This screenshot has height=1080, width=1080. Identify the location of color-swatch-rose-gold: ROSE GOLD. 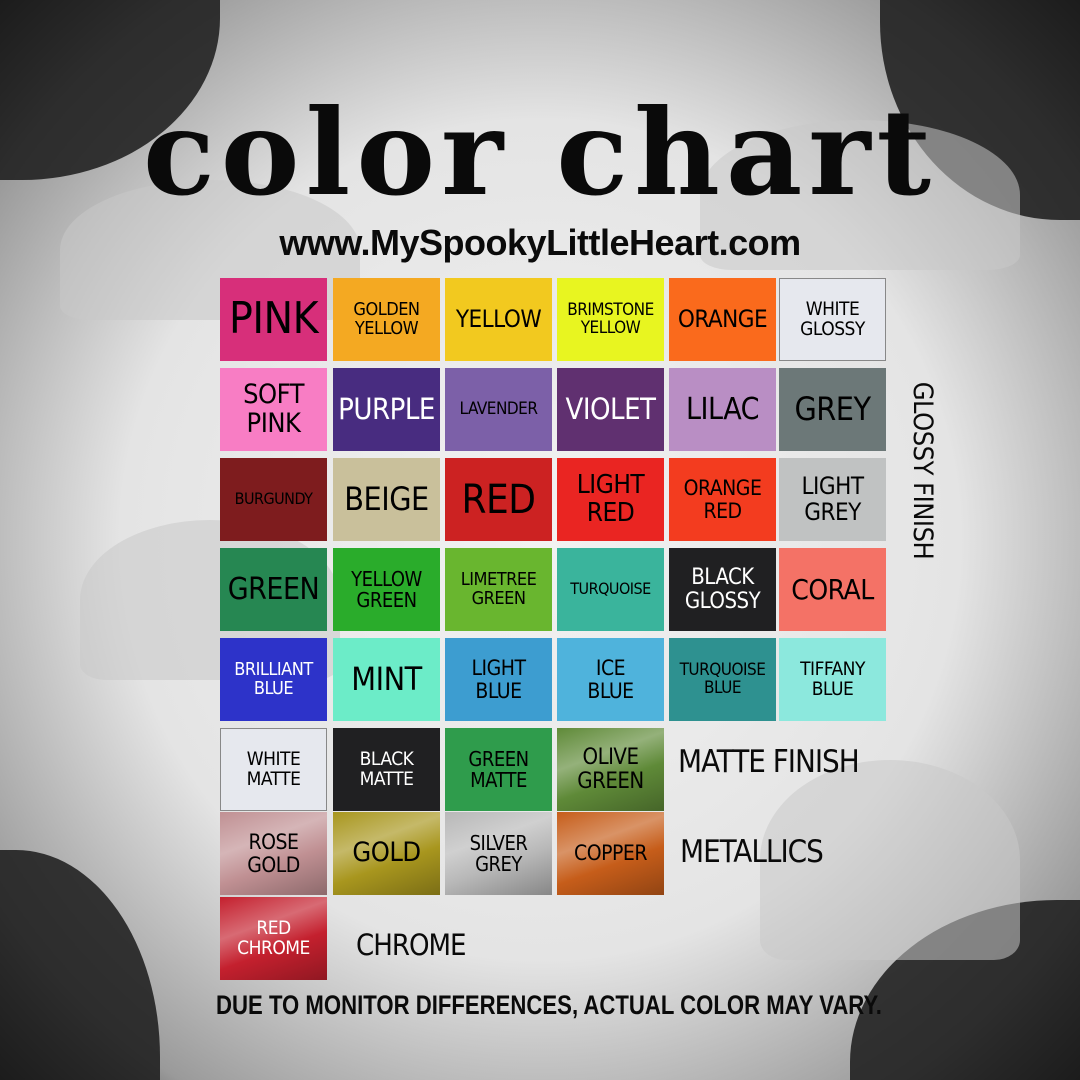
(273, 853).